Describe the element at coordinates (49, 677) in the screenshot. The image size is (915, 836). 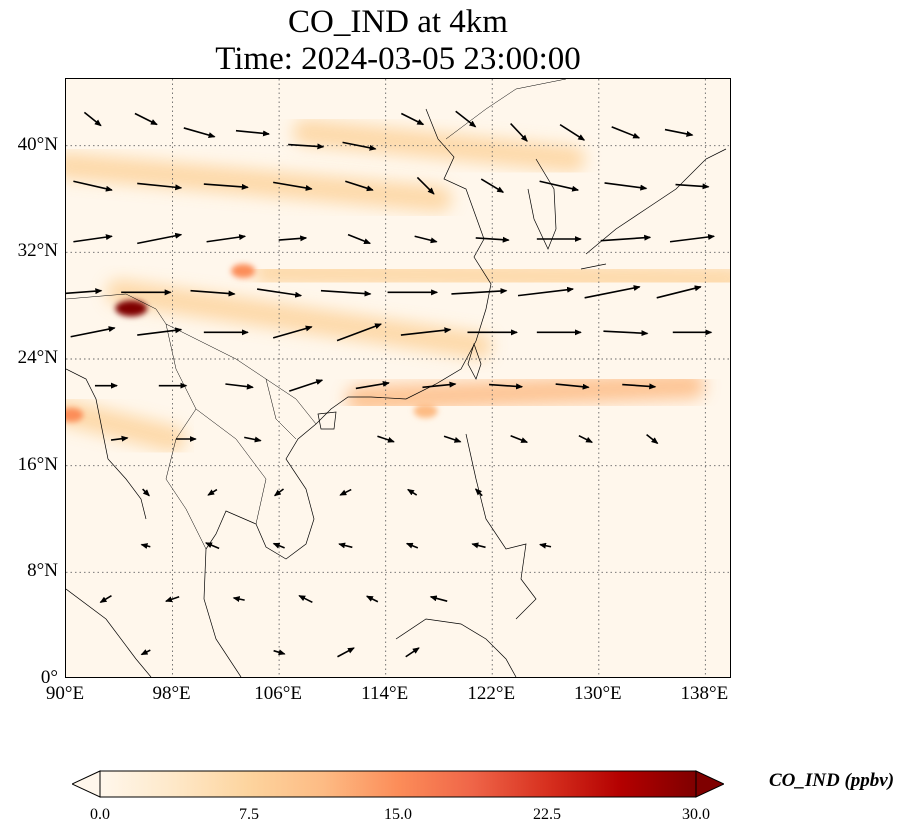
I see `y-tick-label: 0°` at that location.